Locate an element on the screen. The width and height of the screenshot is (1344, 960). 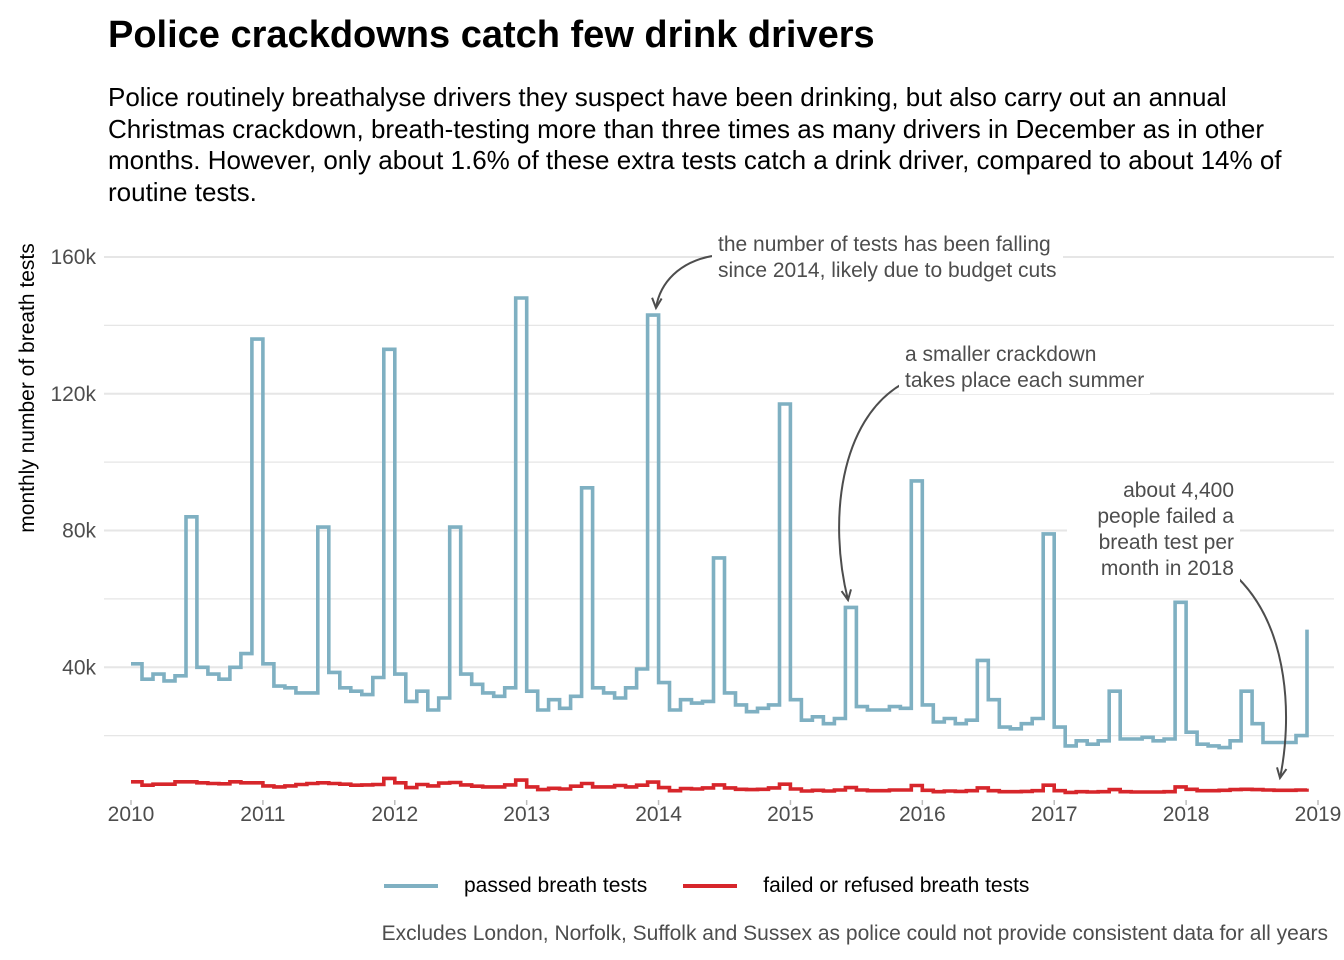
y-tick-label: 80k is located at coordinates (79, 531).